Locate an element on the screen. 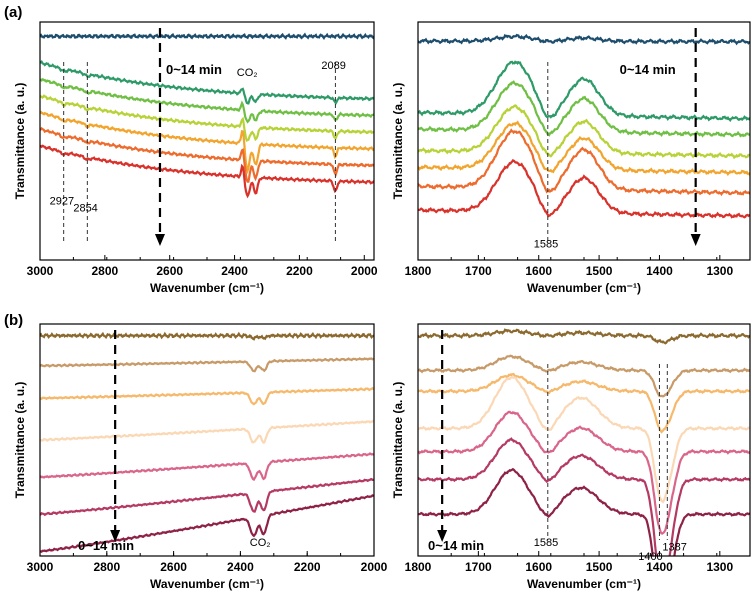 Image resolution: width=755 pixels, height=611 pixels. panel-label-b: (b) is located at coordinates (14, 320).